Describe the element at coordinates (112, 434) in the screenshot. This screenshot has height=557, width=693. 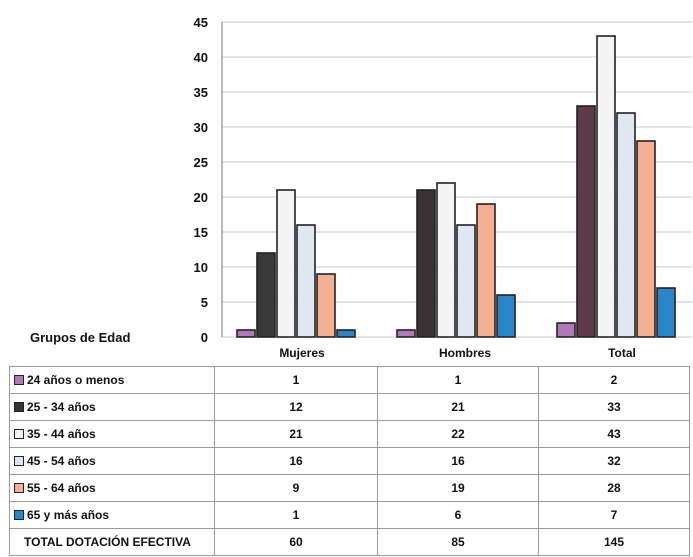
I see `series-label-cell: 35 - 44 años` at that location.